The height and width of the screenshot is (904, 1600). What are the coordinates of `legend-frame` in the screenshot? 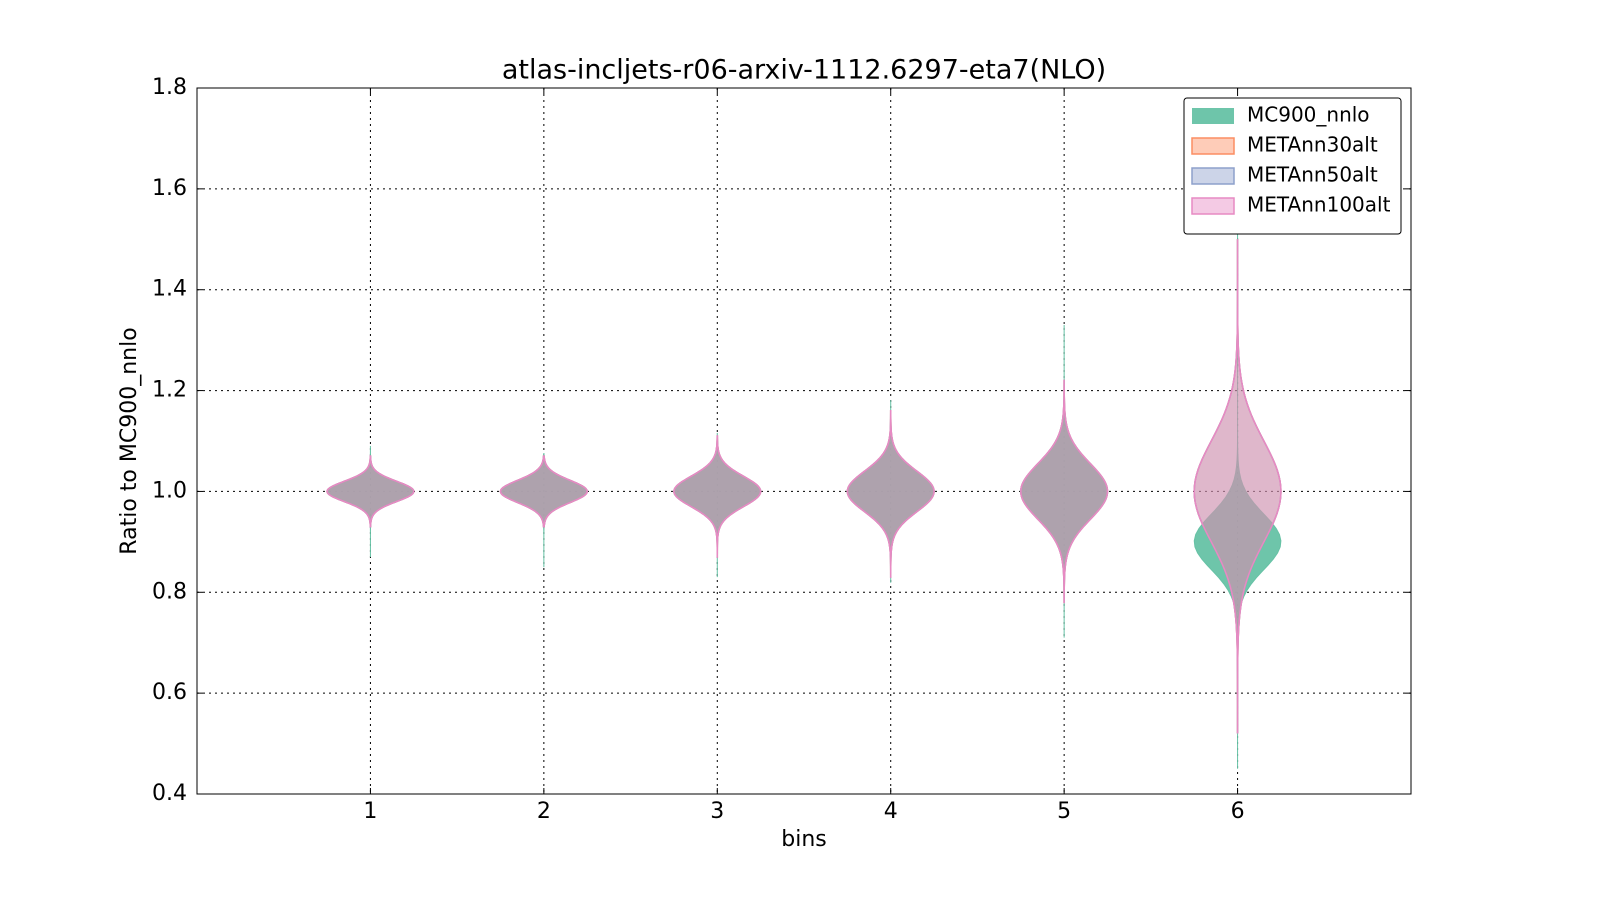 It's located at (1292, 166).